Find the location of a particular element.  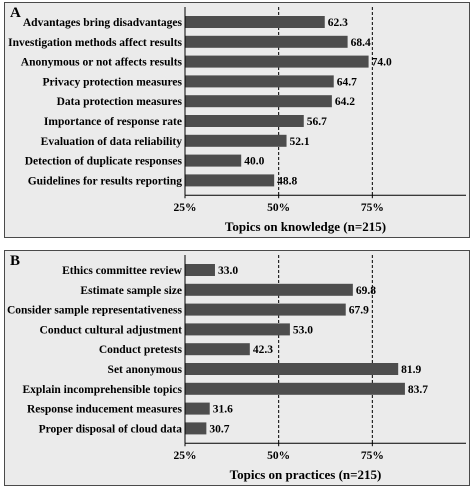

chart-a-category-label: Importance of response rate is located at coordinates (113, 122).